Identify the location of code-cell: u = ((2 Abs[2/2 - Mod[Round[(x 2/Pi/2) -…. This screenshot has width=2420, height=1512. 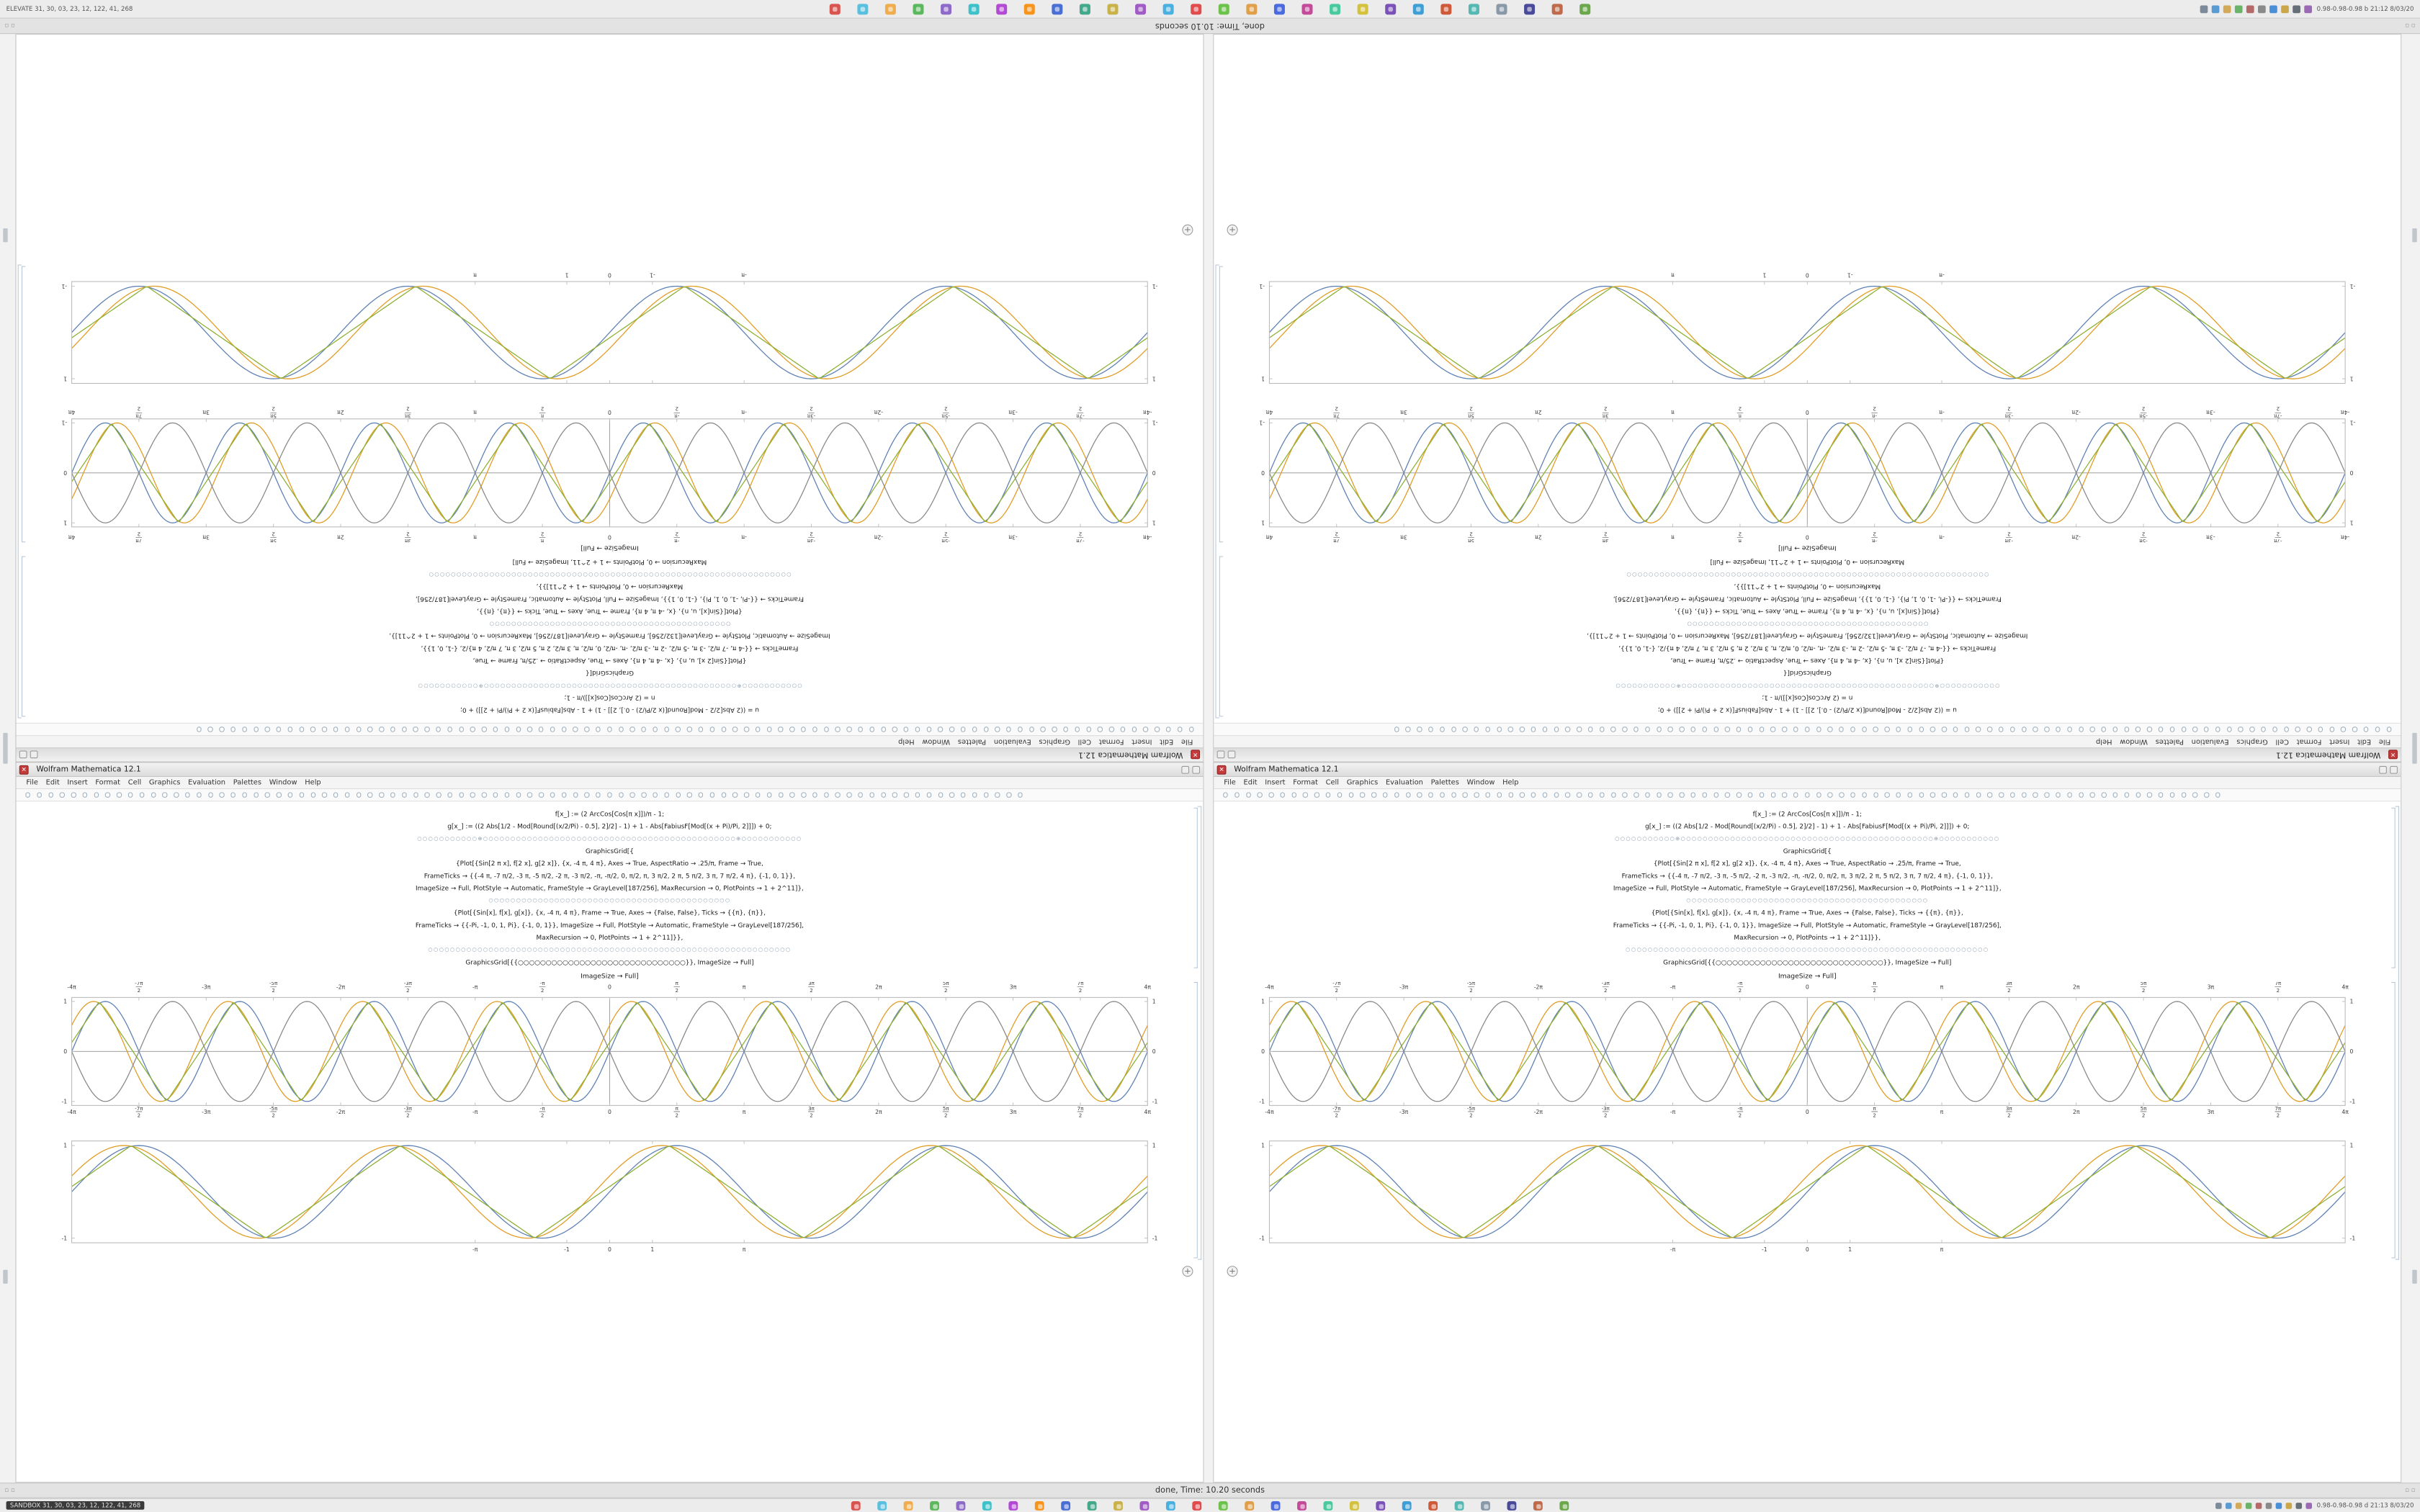
(610, 637).